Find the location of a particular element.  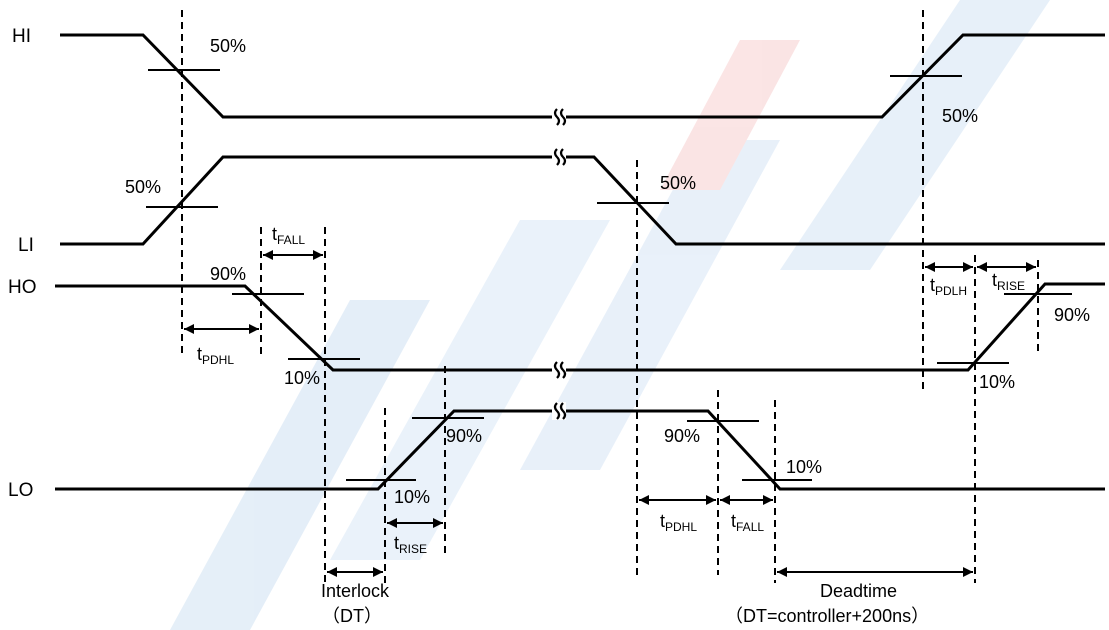

label-hi-rise-50: 50% is located at coordinates (960, 116).